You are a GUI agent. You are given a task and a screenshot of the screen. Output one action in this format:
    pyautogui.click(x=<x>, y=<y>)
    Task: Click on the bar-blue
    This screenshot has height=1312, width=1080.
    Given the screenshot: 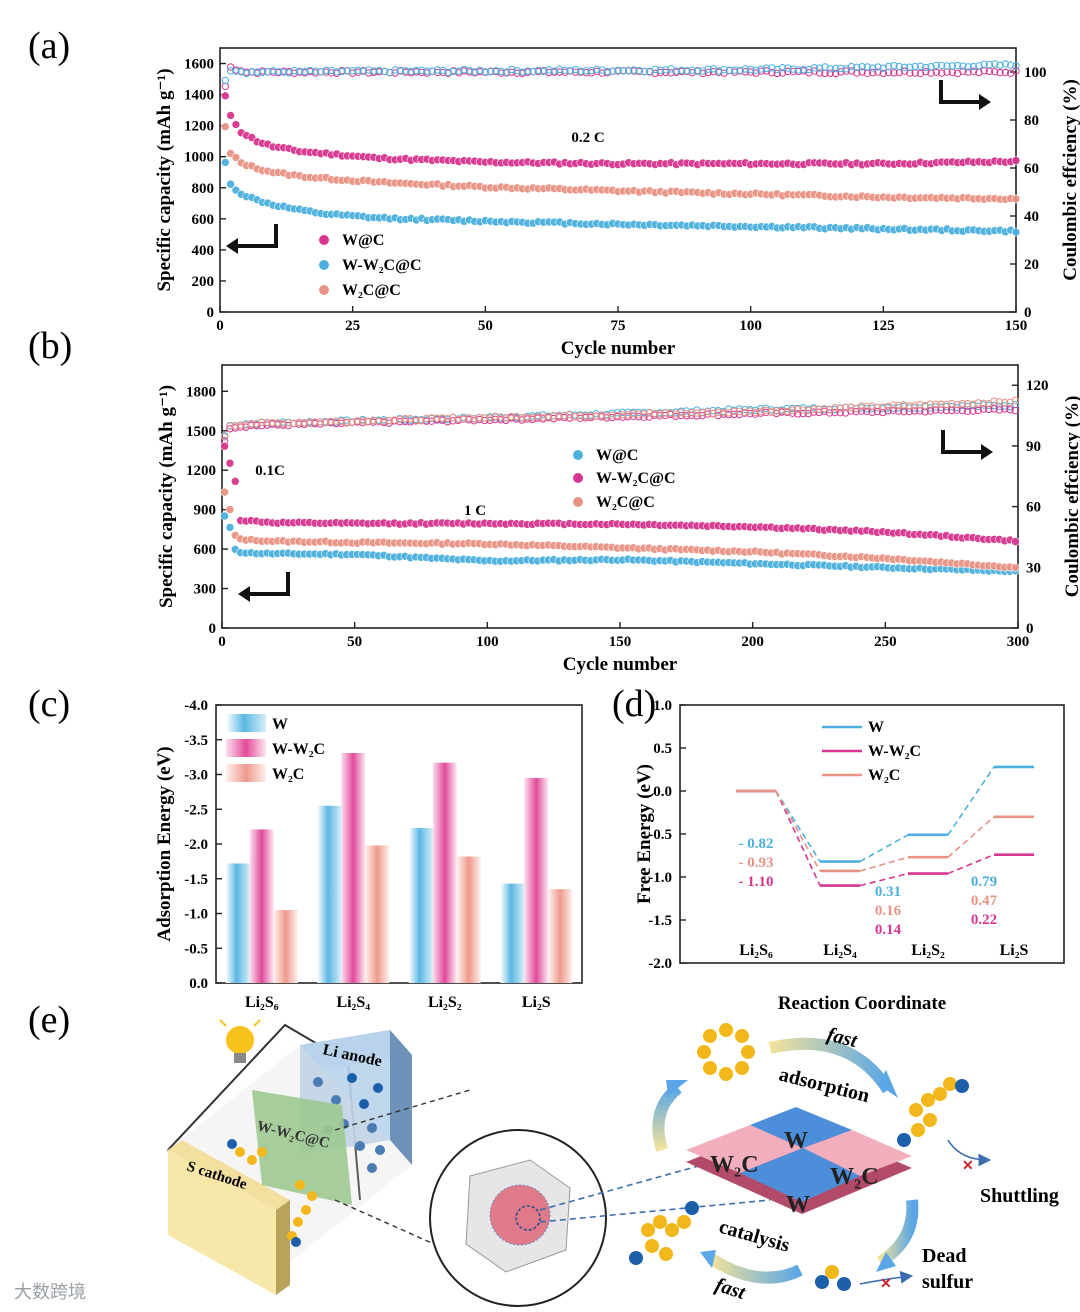 What is the action you would take?
    pyautogui.click(x=329, y=894)
    